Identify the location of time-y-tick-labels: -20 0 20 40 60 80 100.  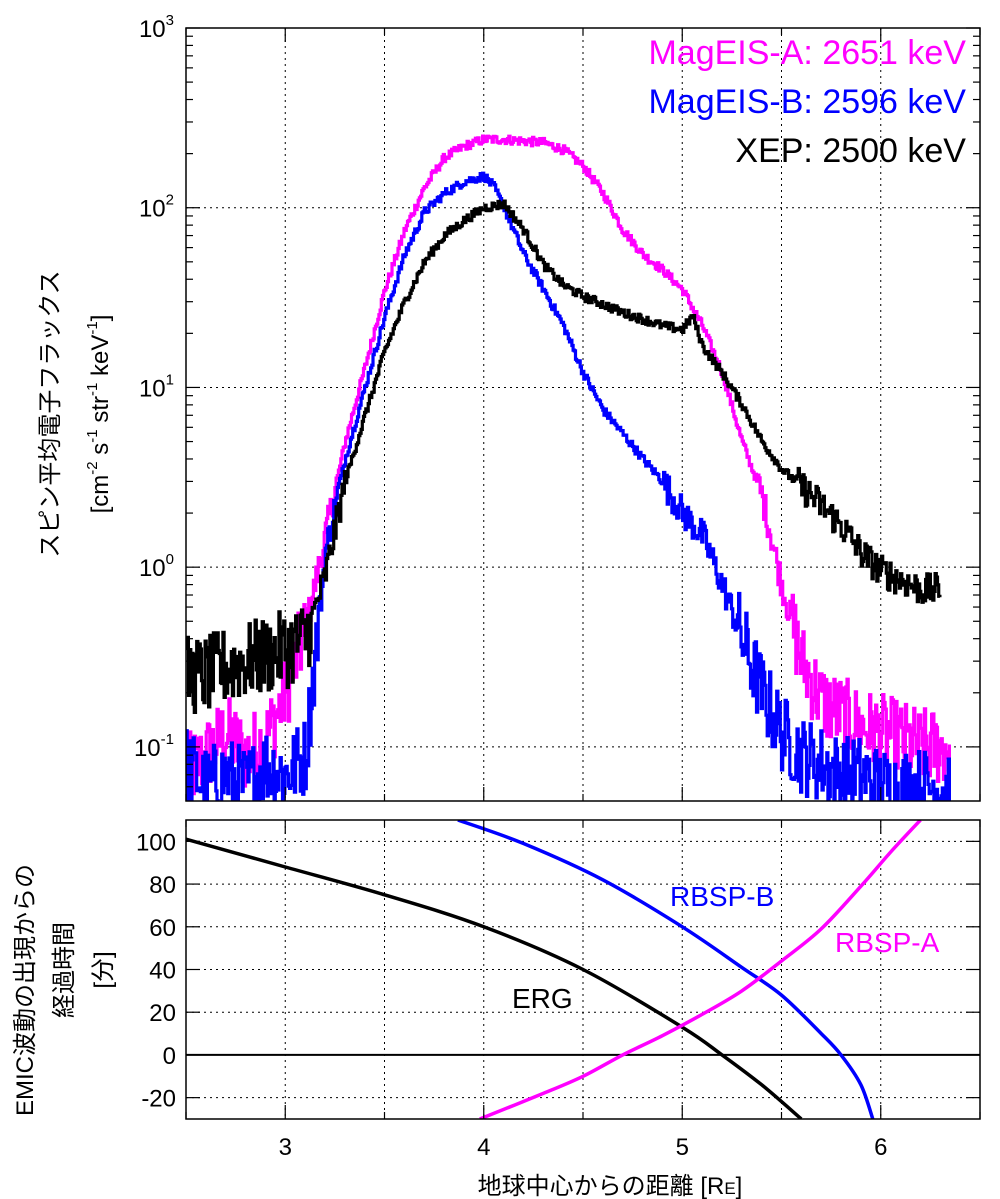
(156, 970).